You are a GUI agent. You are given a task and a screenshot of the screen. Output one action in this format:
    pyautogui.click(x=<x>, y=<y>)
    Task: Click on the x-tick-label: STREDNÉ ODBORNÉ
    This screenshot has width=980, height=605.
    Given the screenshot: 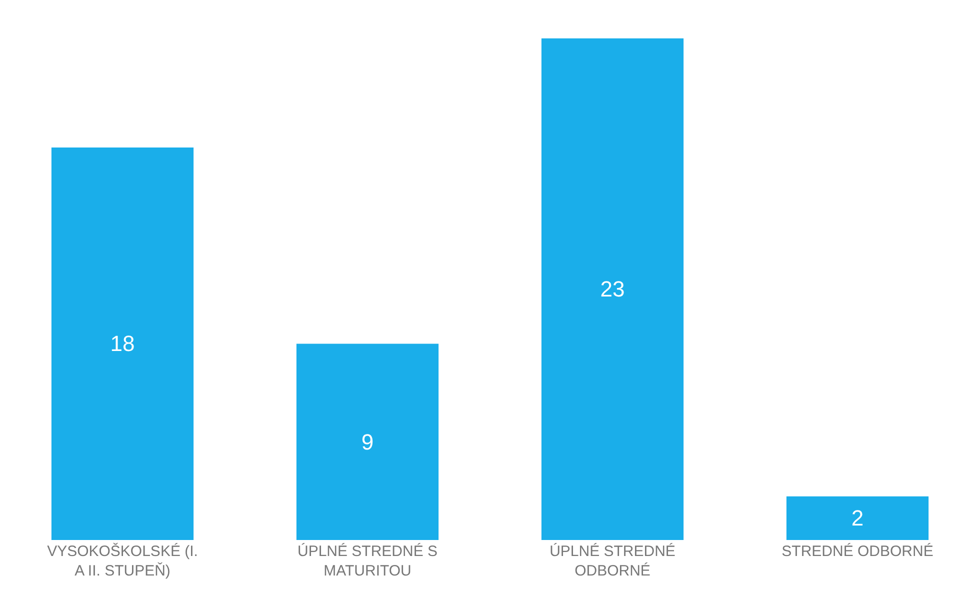 What is the action you would take?
    pyautogui.click(x=858, y=551)
    